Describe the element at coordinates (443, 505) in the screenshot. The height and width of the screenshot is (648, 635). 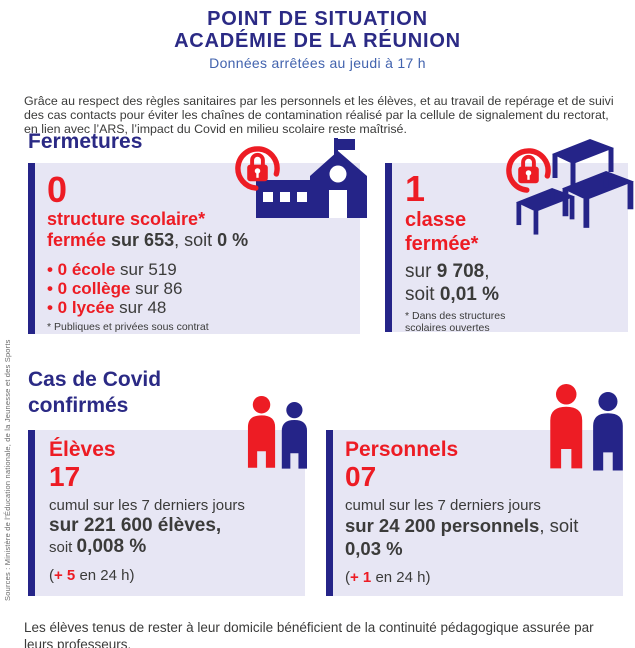
I see `personnels-cumul: cumul sur les 7 derniers jours` at that location.